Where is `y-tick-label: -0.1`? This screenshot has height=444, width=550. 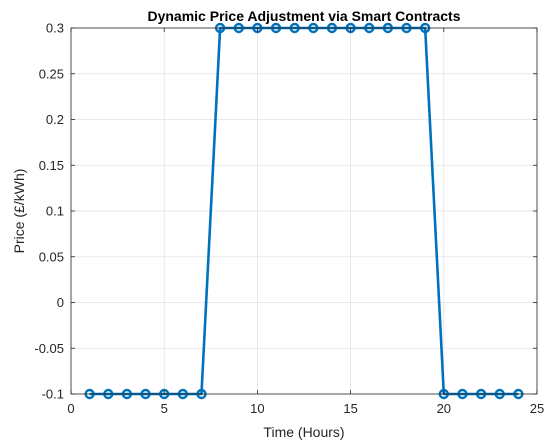
y-tick-label: -0.1 is located at coordinates (53, 394).